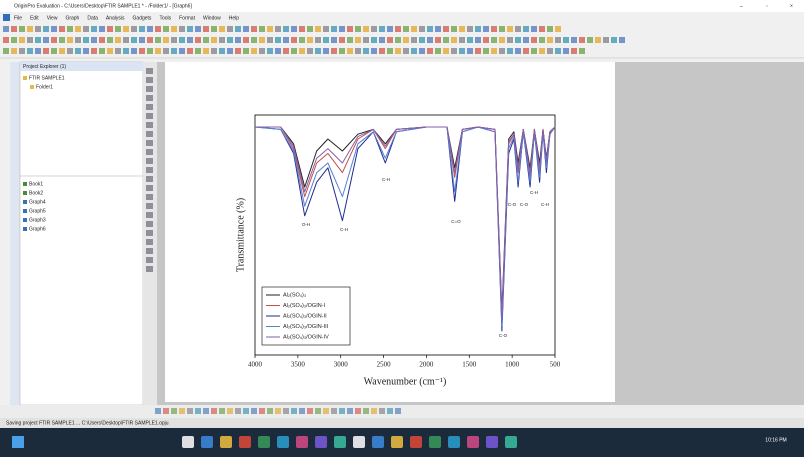  Describe the element at coordinates (36, 184) in the screenshot. I see `item: Book1` at that location.